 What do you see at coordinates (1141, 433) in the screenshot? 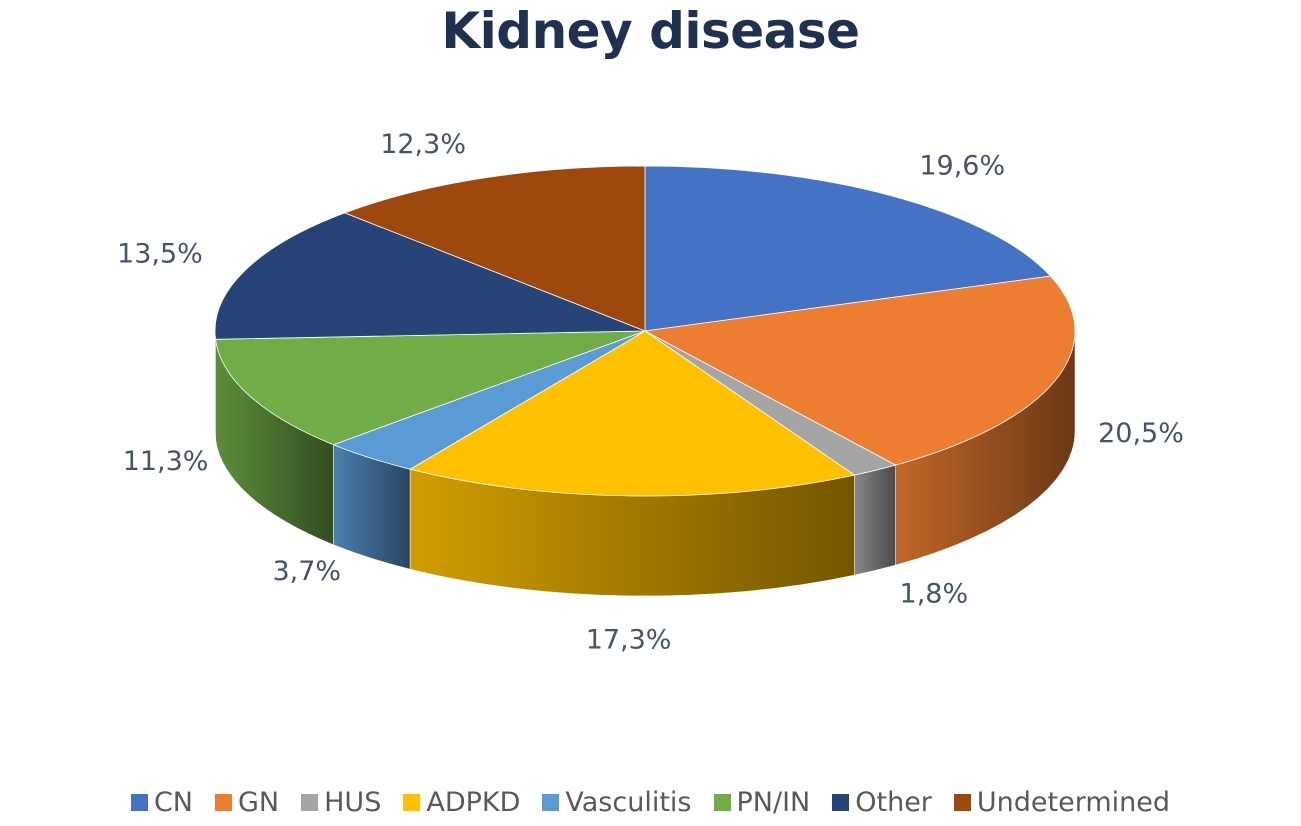
I see `data-label-gn: 20,5%` at bounding box center [1141, 433].